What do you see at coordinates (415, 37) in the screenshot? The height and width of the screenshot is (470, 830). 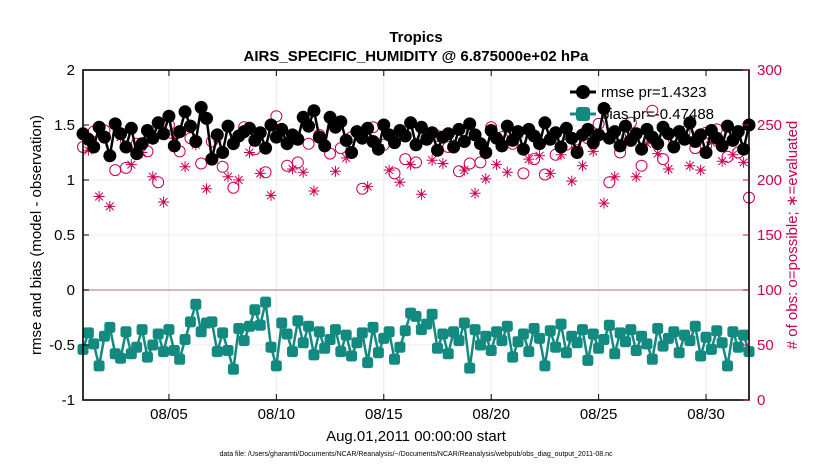 I see `chart-title: Tropics` at bounding box center [415, 37].